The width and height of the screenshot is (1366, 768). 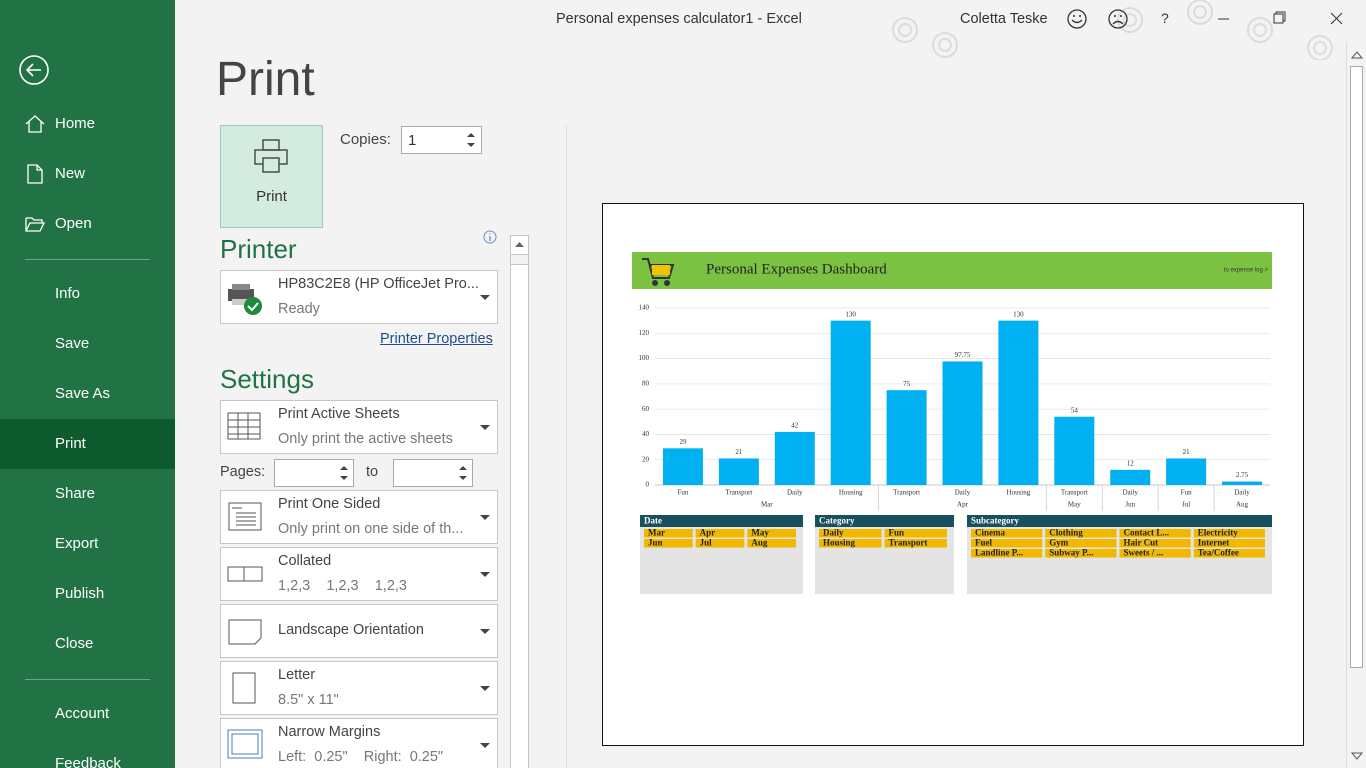 What do you see at coordinates (759, 543) in the screenshot?
I see `slicer-item-label: Aug` at bounding box center [759, 543].